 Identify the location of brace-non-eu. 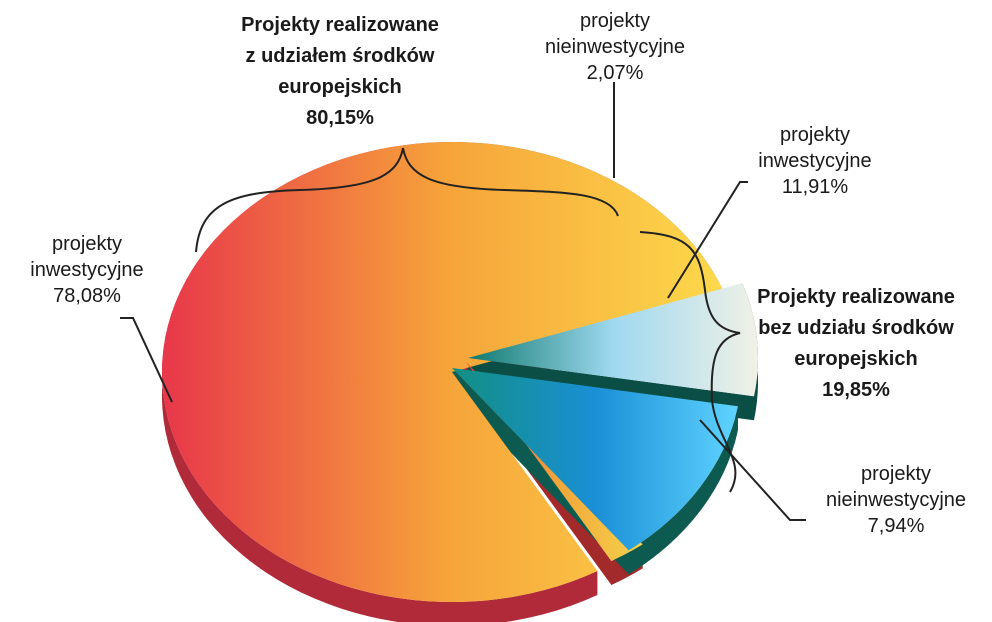
(690, 362).